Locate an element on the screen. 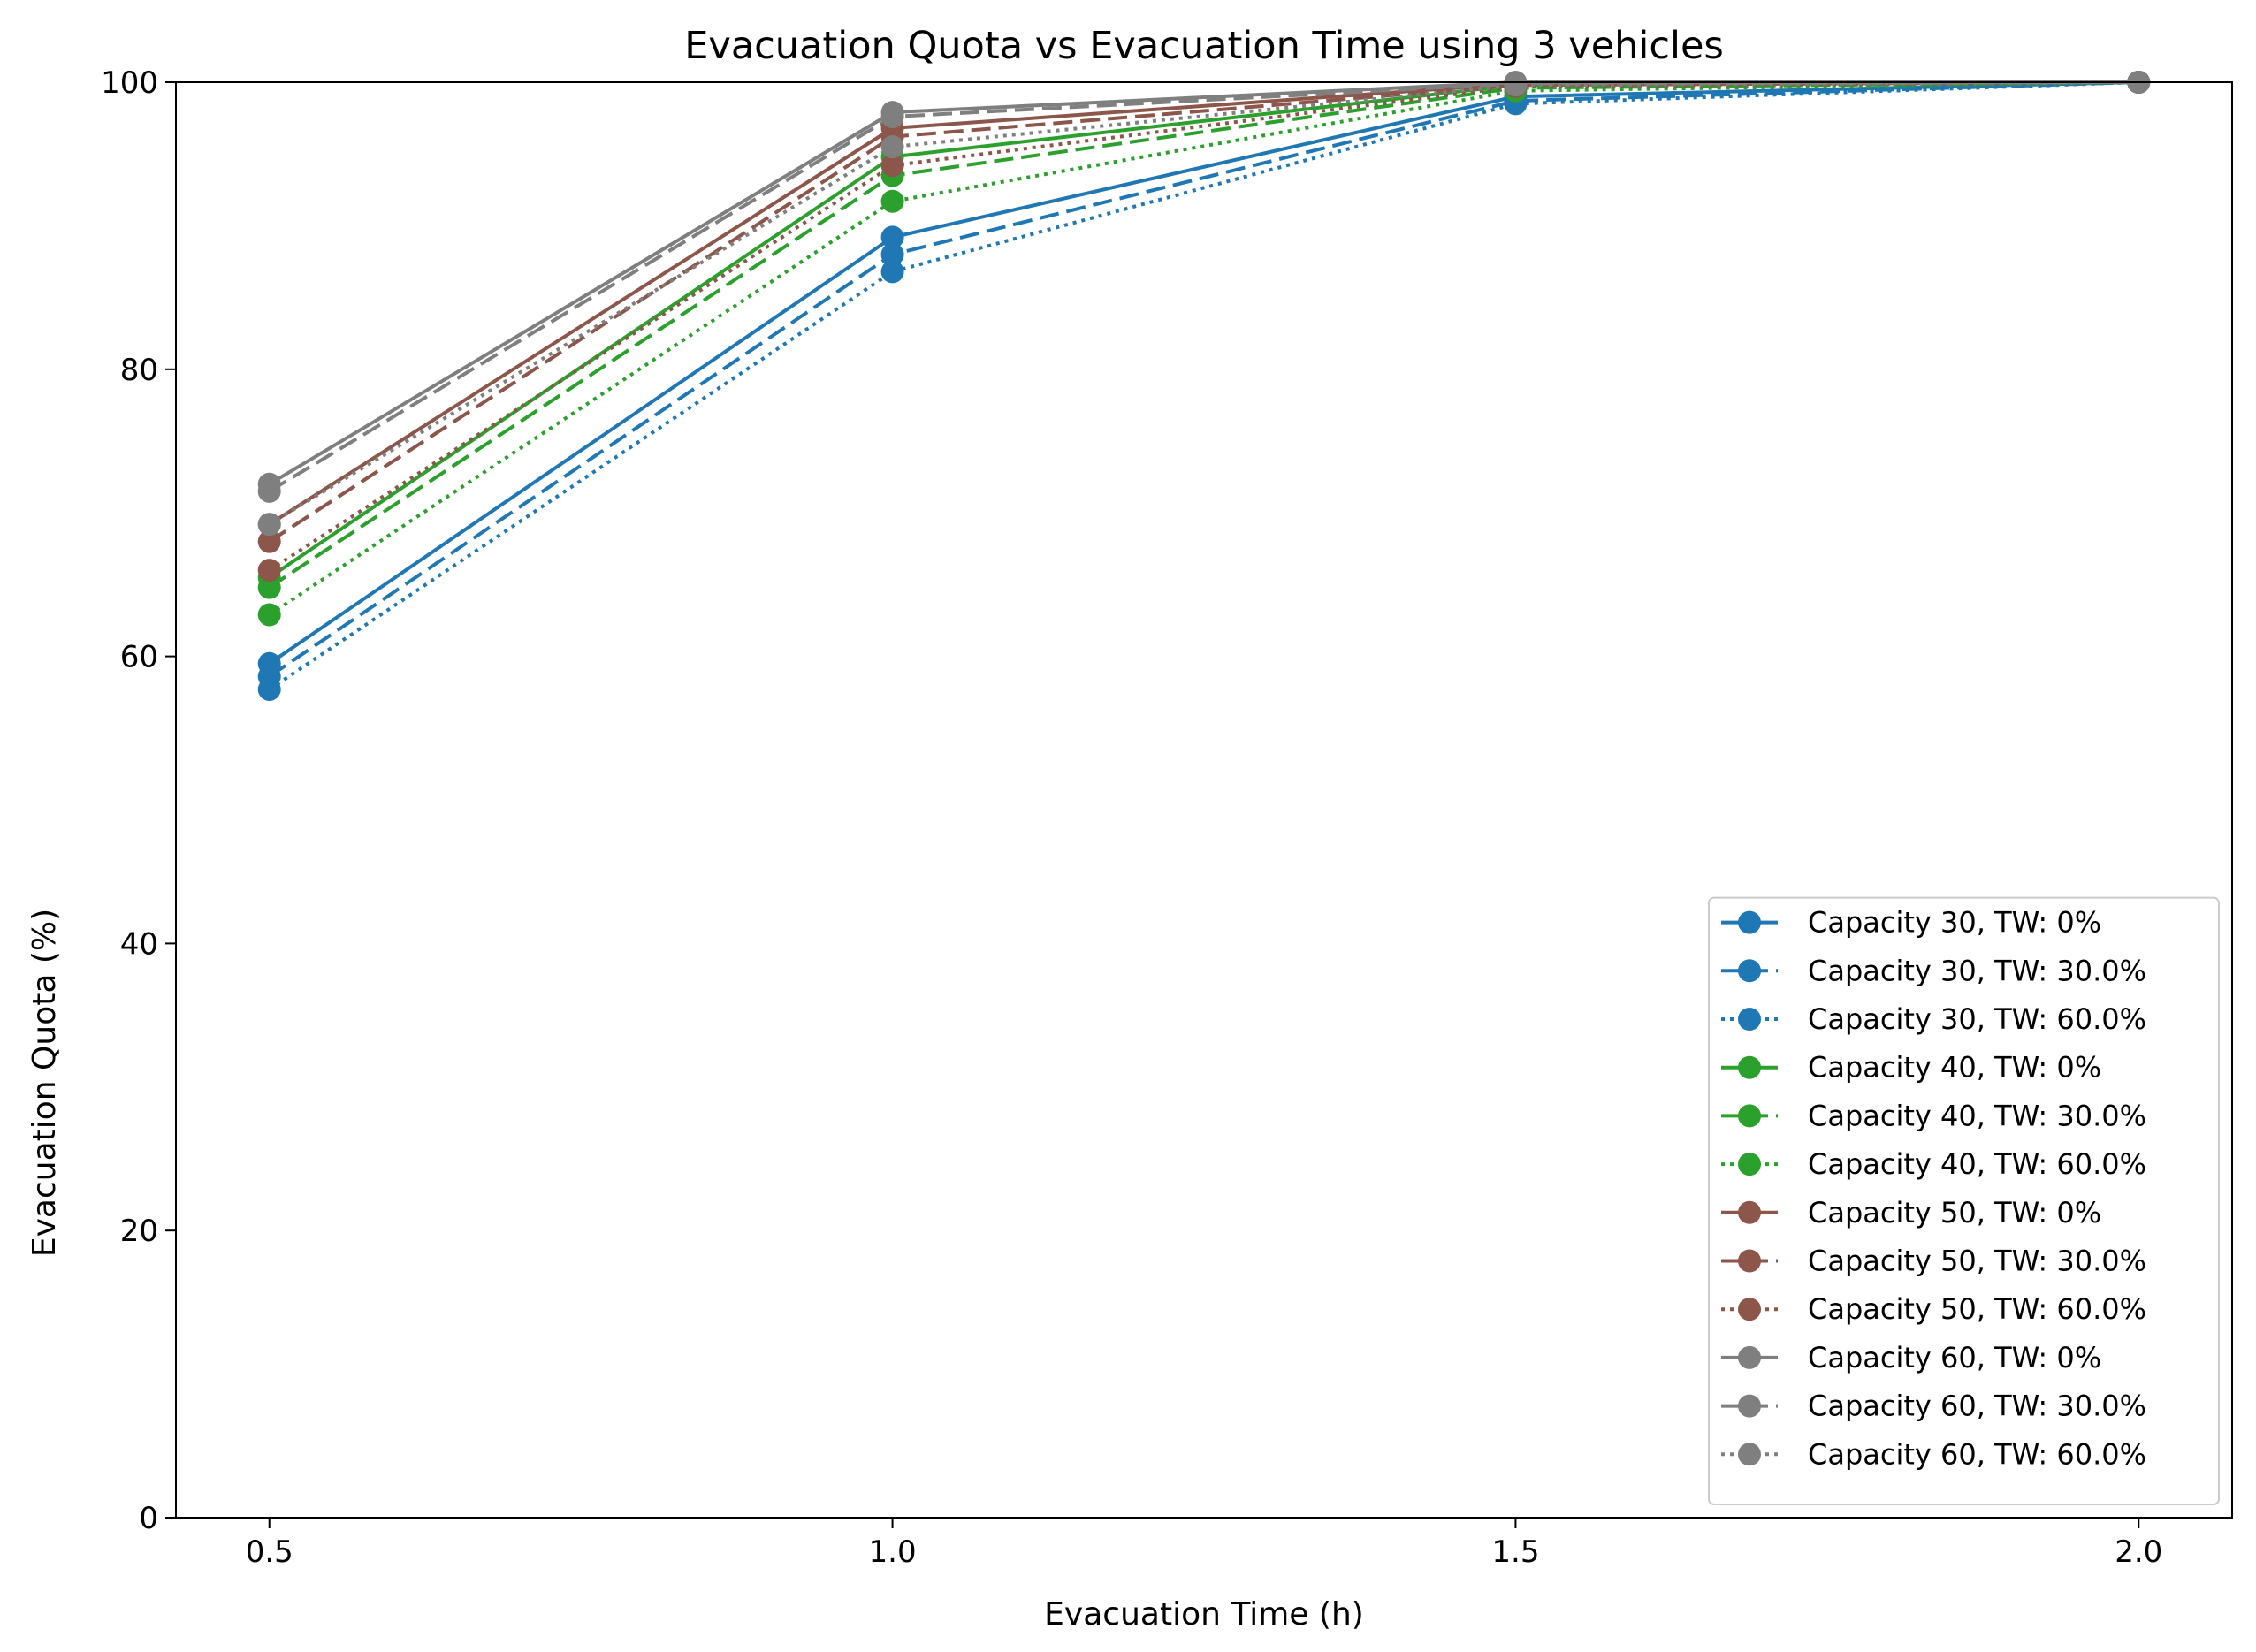 This screenshot has height=1652, width=2256. x-tick-label: 1.5 is located at coordinates (1515, 1552).